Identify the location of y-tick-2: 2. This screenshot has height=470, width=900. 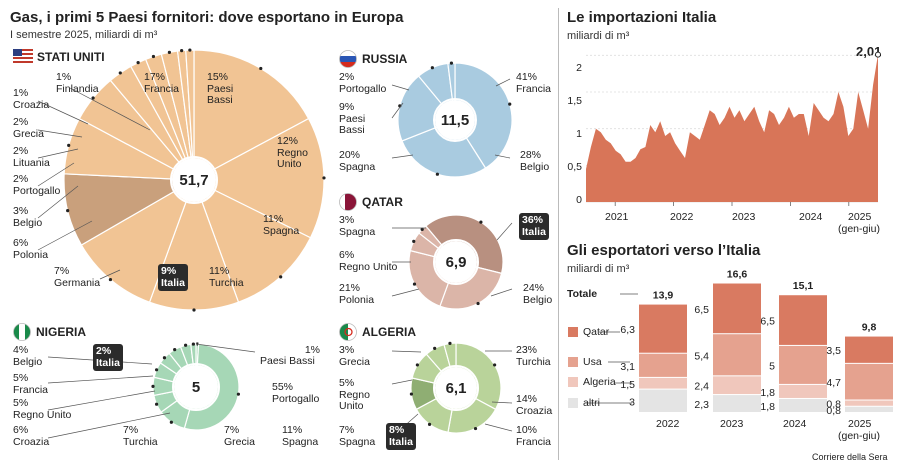
(579, 68).